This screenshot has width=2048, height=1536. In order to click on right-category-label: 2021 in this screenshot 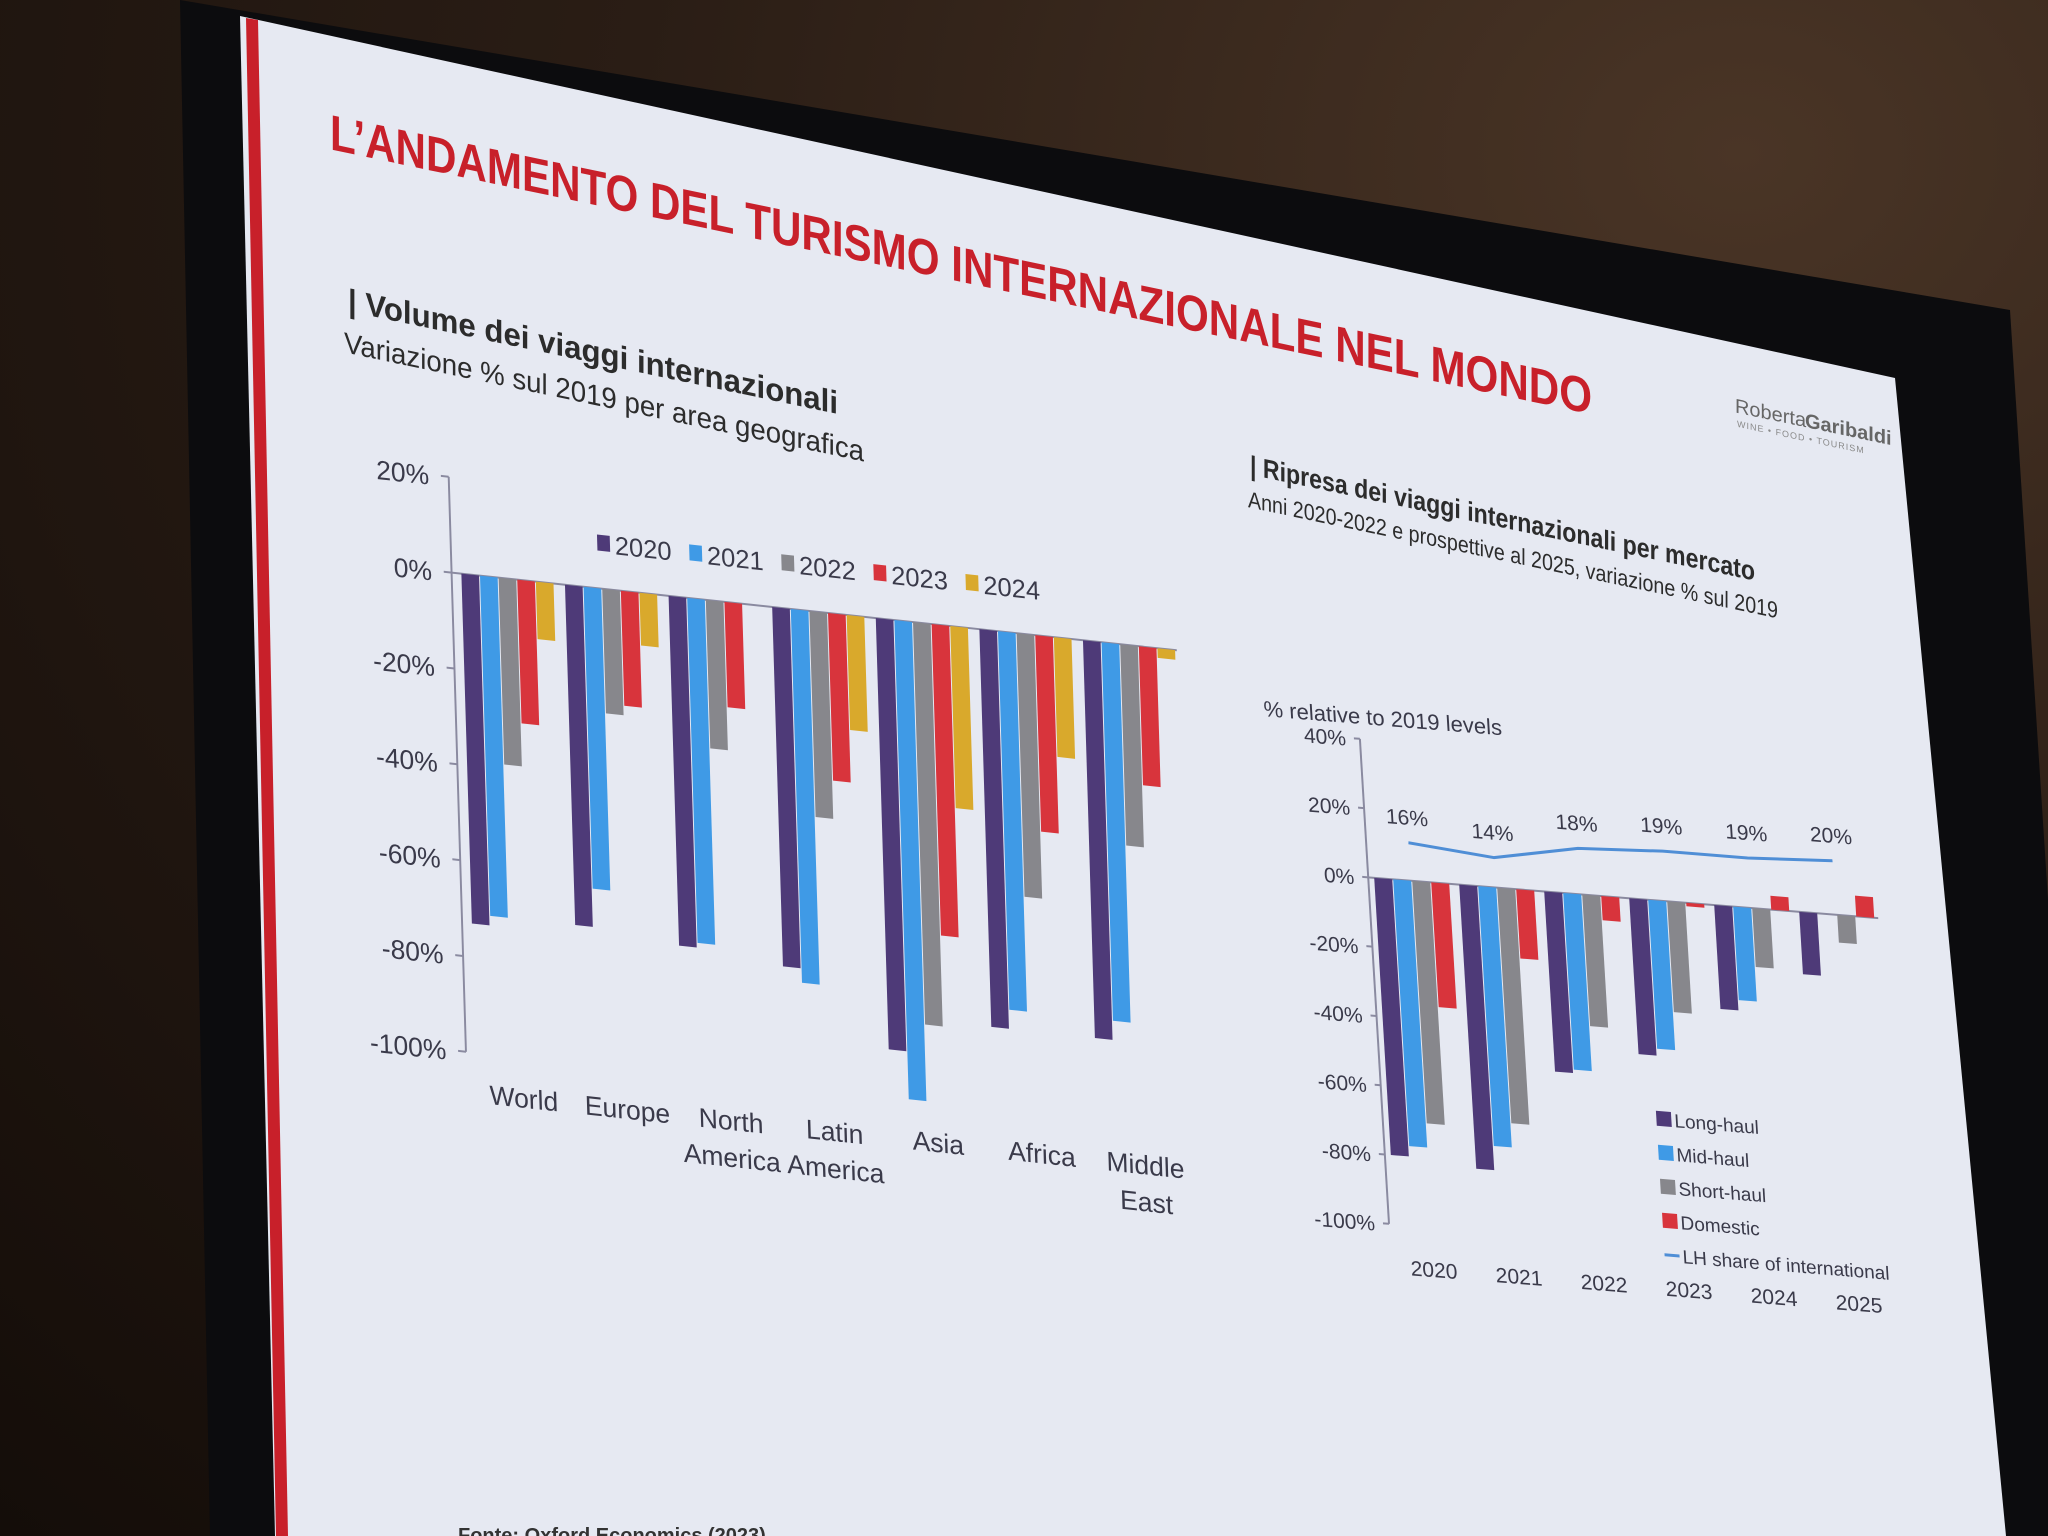, I will do `click(1519, 1277)`.